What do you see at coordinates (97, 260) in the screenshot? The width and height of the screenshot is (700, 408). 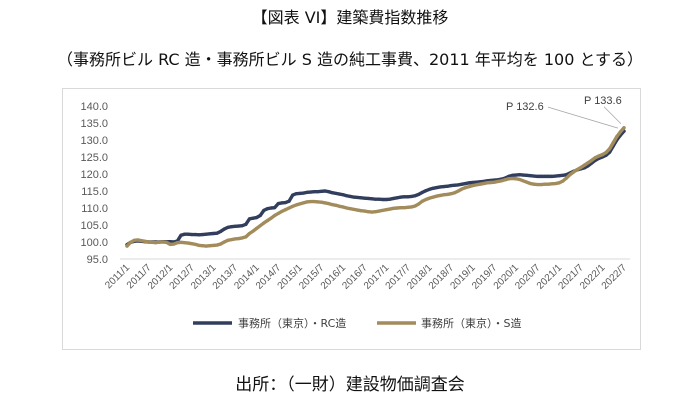 I see `y-tick-label: 95.0` at bounding box center [97, 260].